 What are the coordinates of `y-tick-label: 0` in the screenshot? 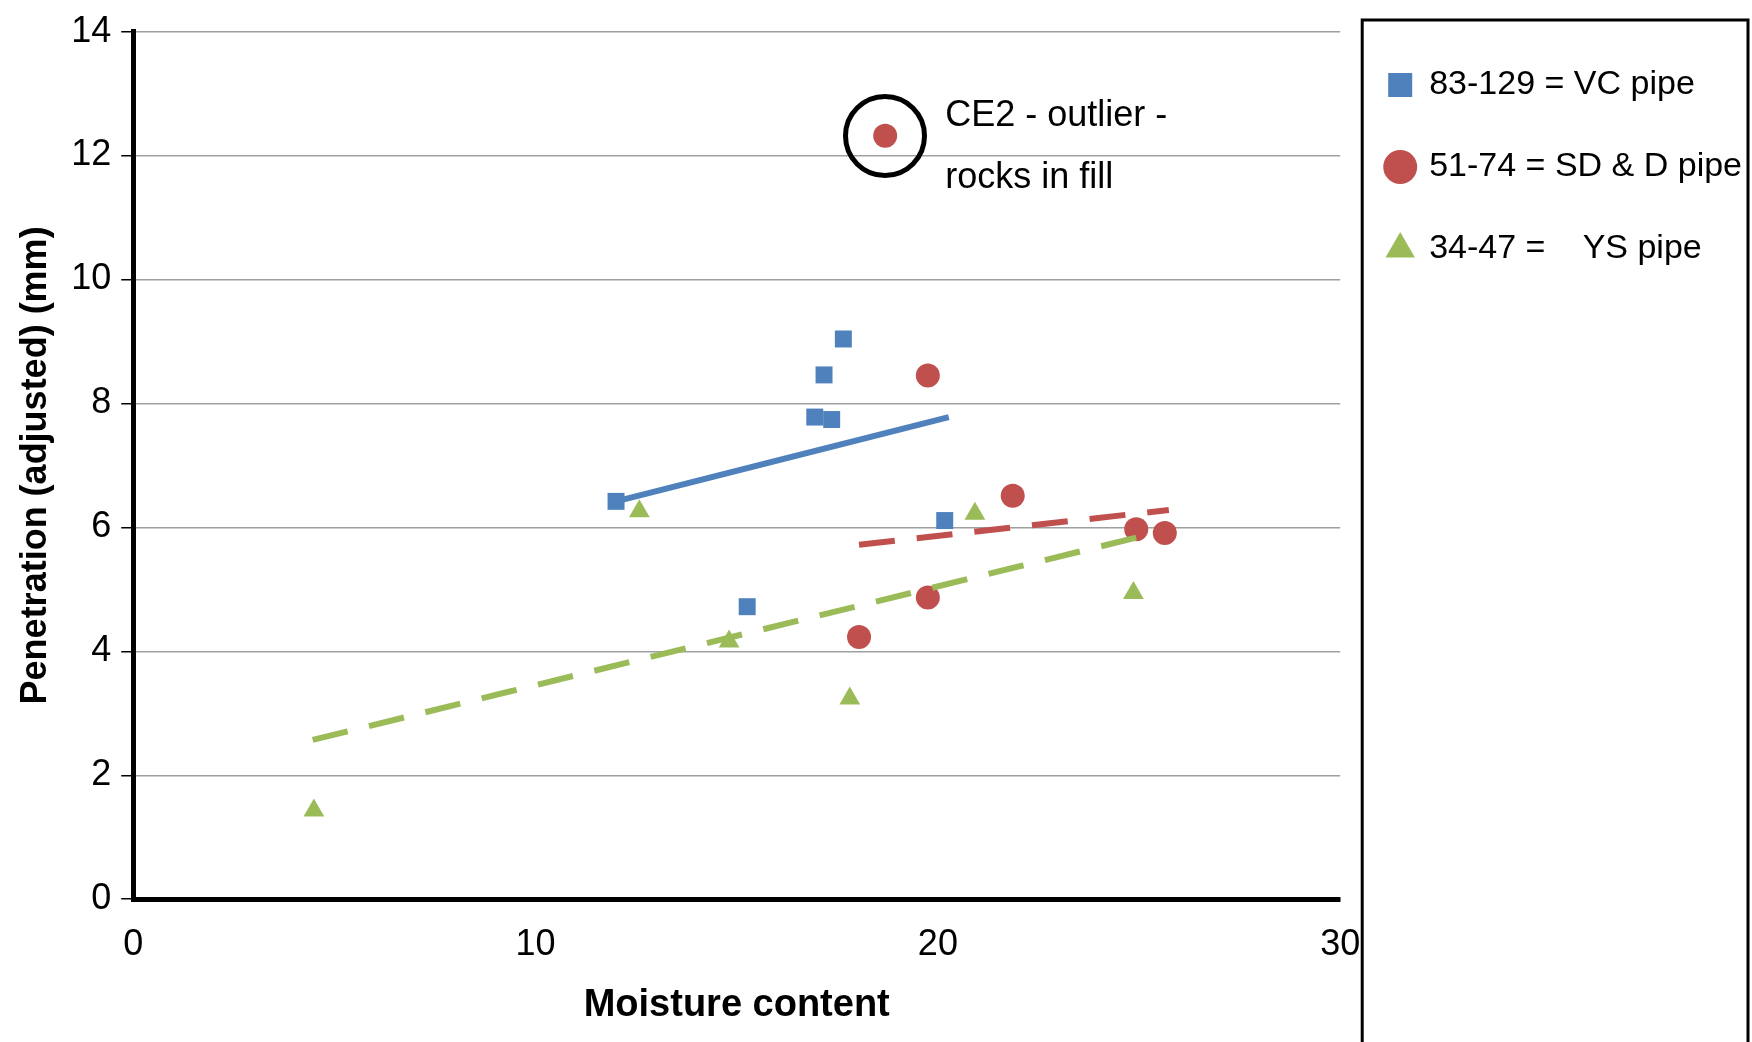 It's located at (101, 897).